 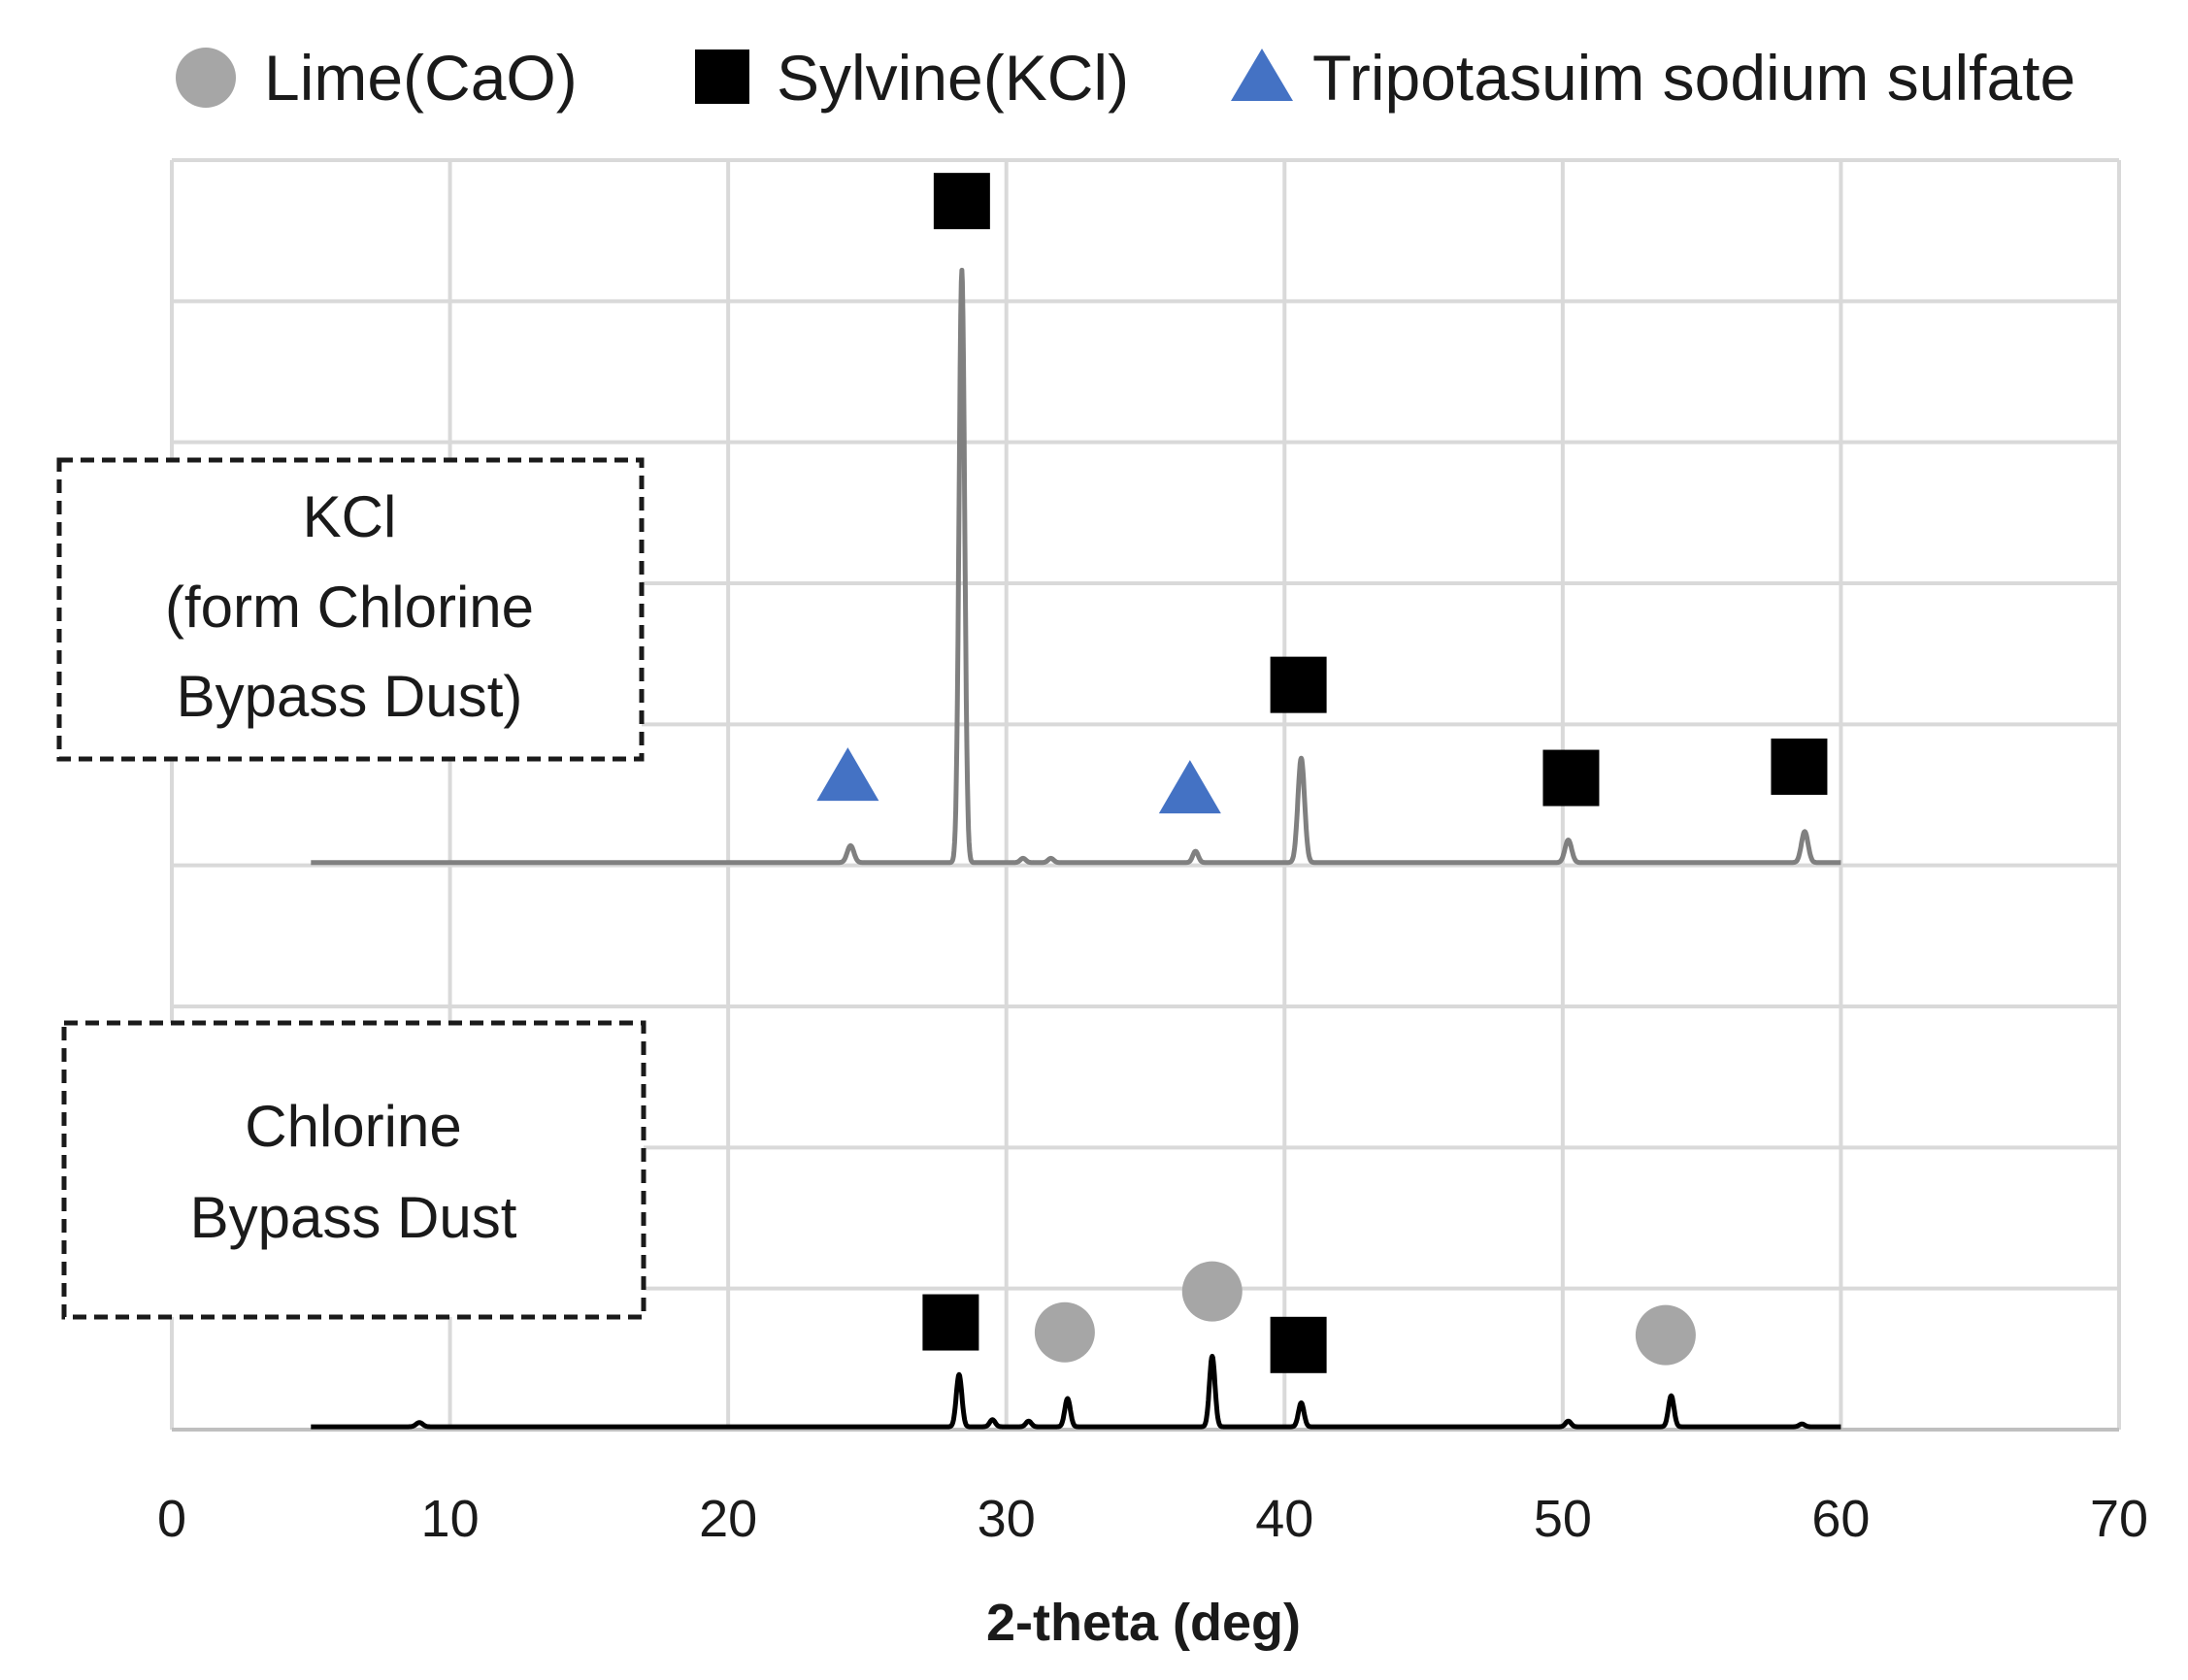 I want to click on dust-label-border, so click(x=353, y=1170).